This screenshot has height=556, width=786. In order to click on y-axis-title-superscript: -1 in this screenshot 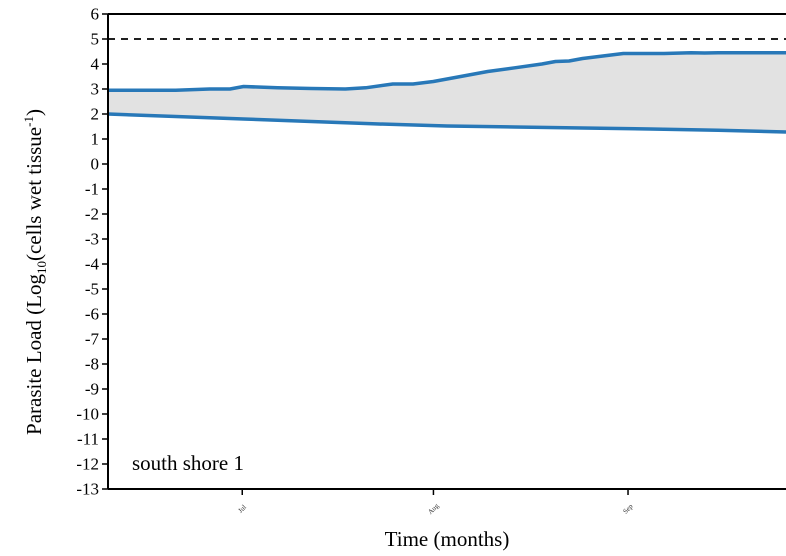, I will do `click(28, 121)`.